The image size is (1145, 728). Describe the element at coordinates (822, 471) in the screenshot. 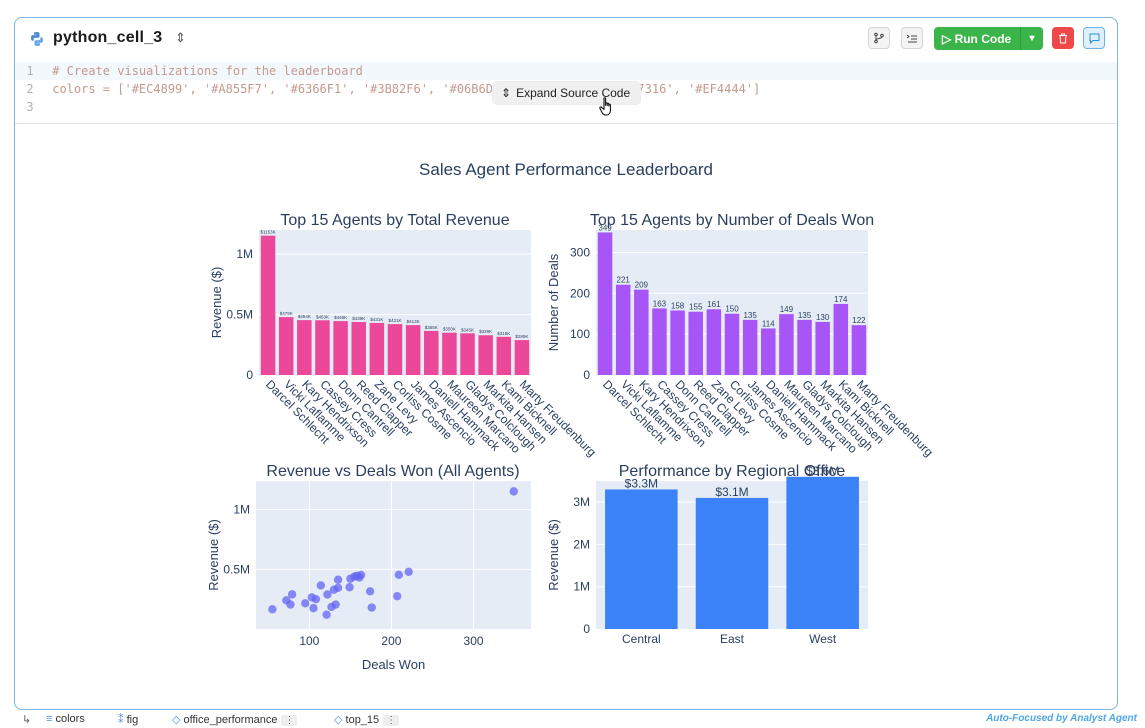

I see `bar-value-label: $3.6M` at that location.